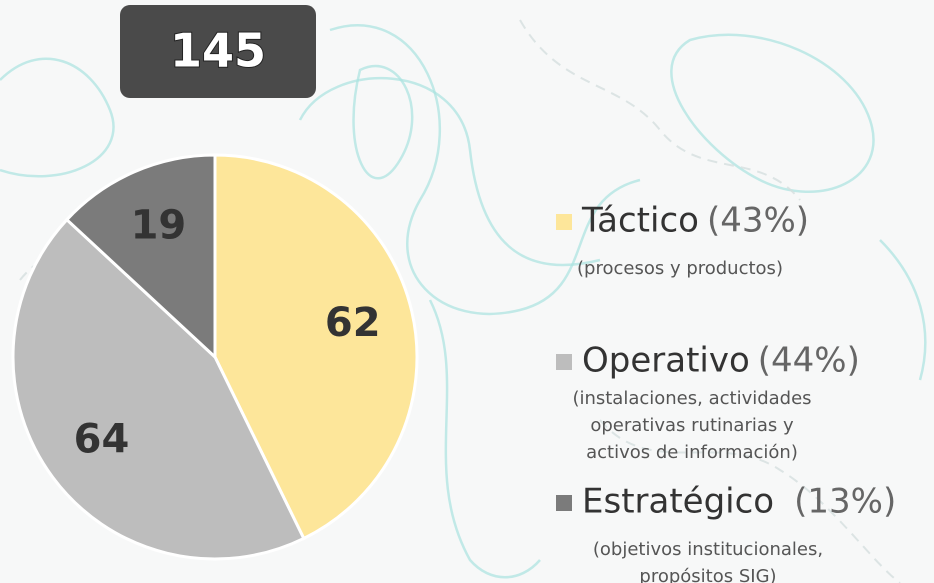 The width and height of the screenshot is (934, 583). Describe the element at coordinates (707, 574) in the screenshot. I see `legend-description: propósitos SIG)` at that location.